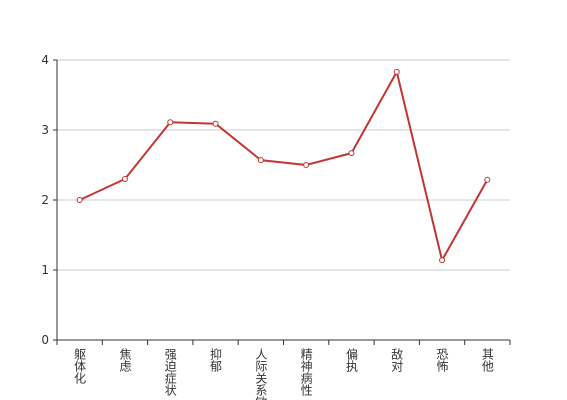 The image size is (567, 400). Describe the element at coordinates (80, 366) in the screenshot. I see `x-tick-label: 躯体化` at that location.